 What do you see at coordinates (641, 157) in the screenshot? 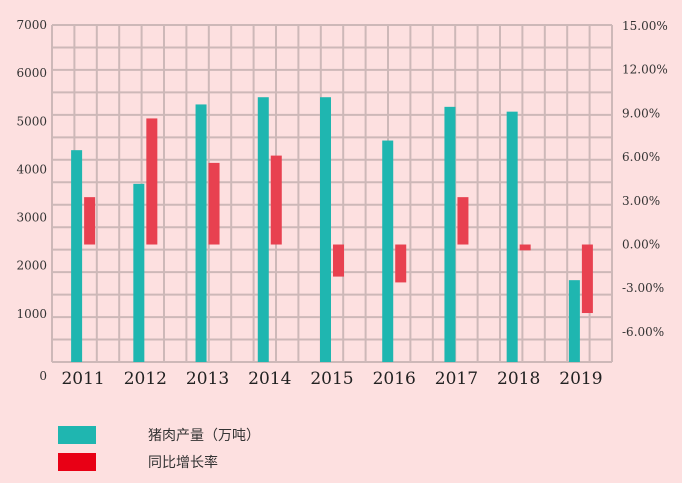
I see `y-right-tick-label: 6.00%` at bounding box center [641, 157].